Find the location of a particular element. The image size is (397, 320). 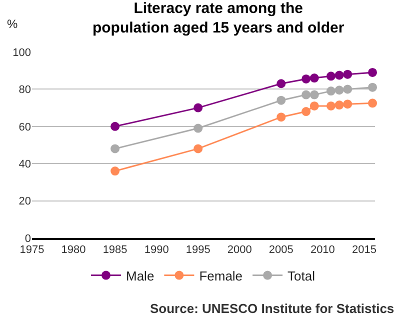

legend-label: Total is located at coordinates (302, 276).